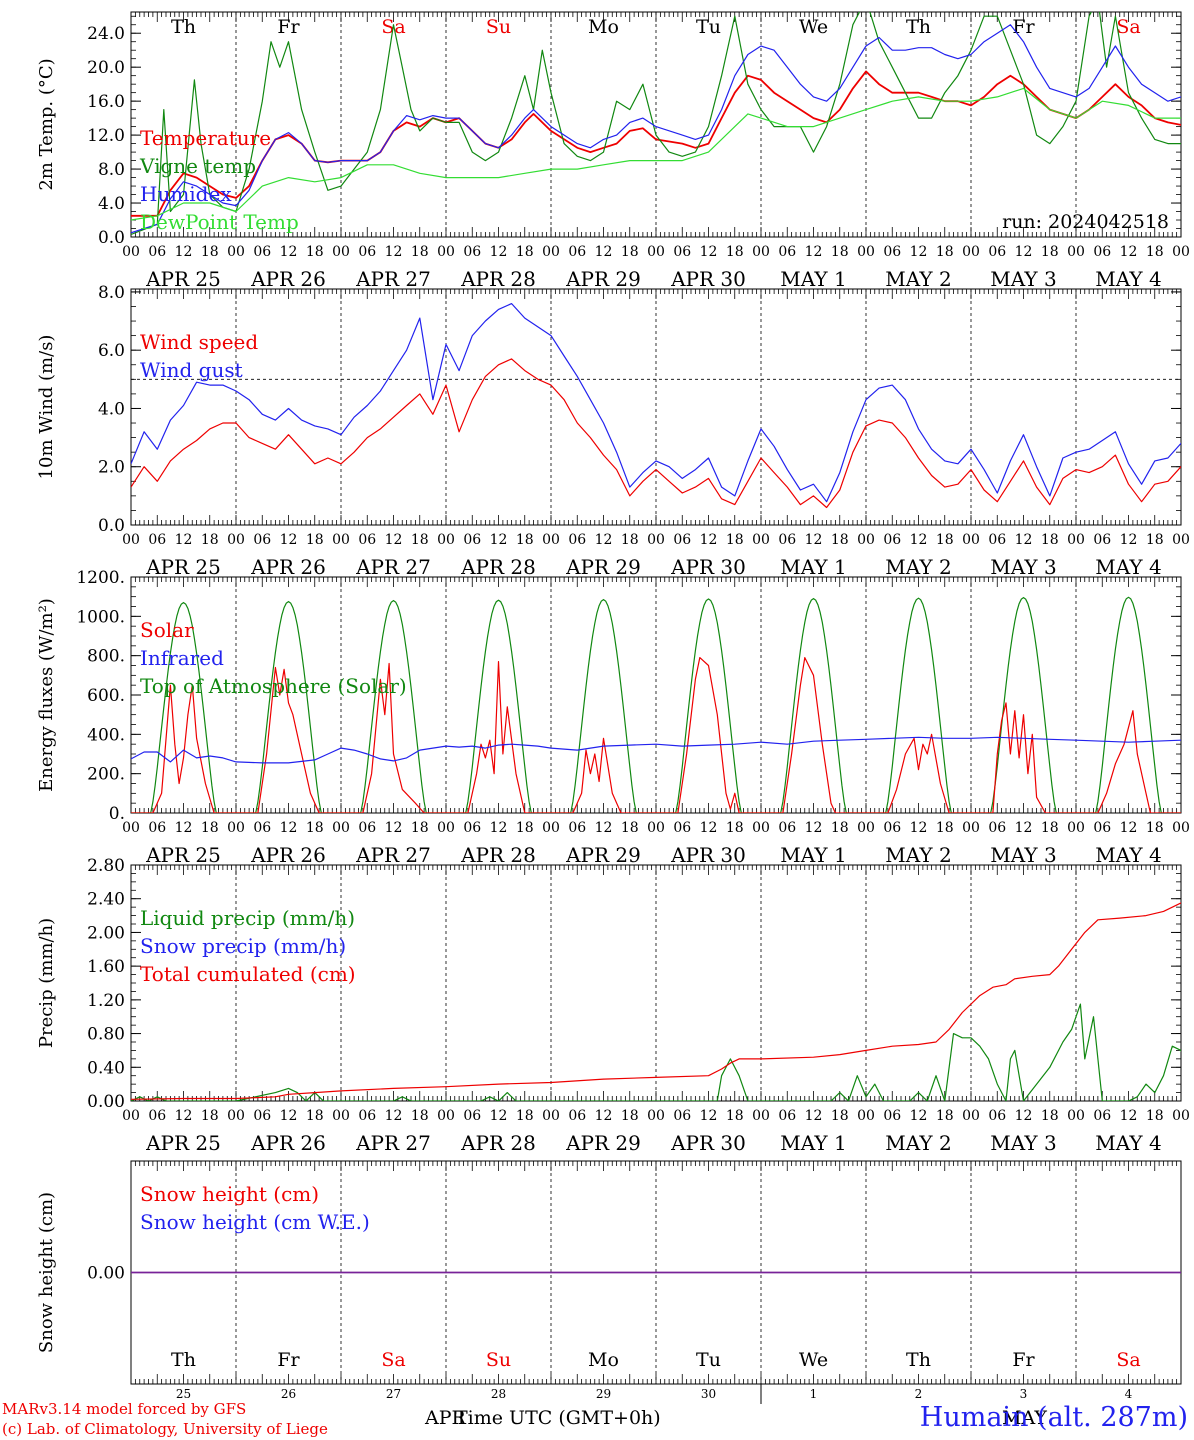 Image resolution: width=1194 pixels, height=1440 pixels. Describe the element at coordinates (111, 204) in the screenshot. I see `y-tick-label: 4.0` at that location.